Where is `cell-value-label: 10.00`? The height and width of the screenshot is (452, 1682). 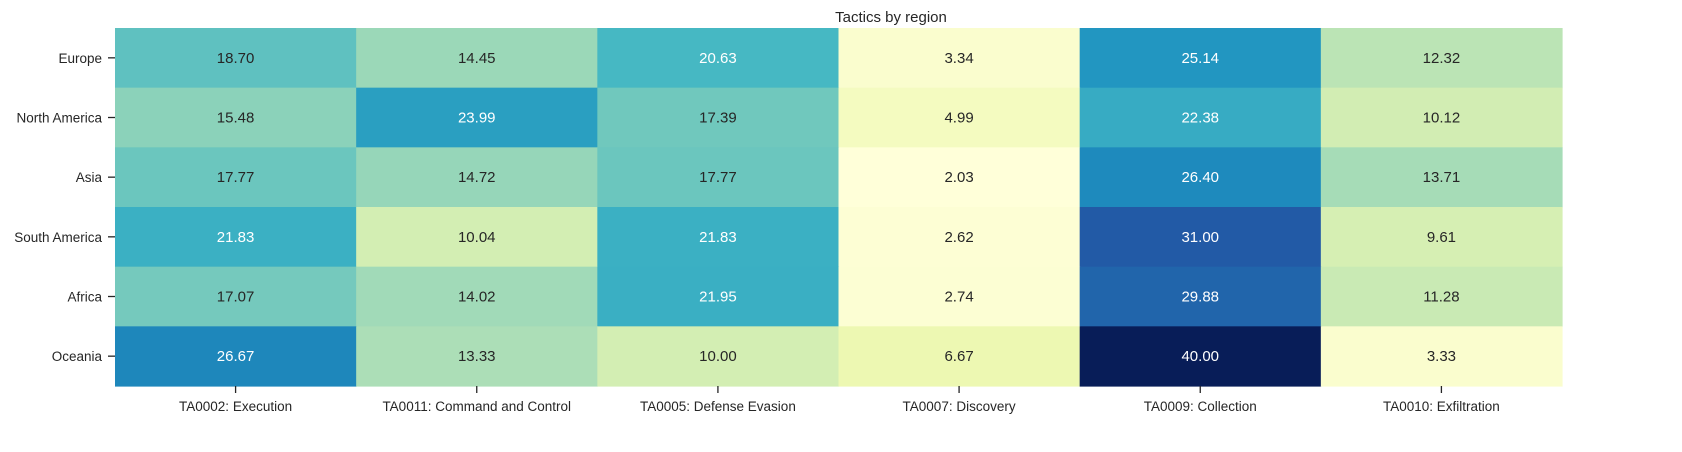 cell-value-label: 10.00 is located at coordinates (718, 356).